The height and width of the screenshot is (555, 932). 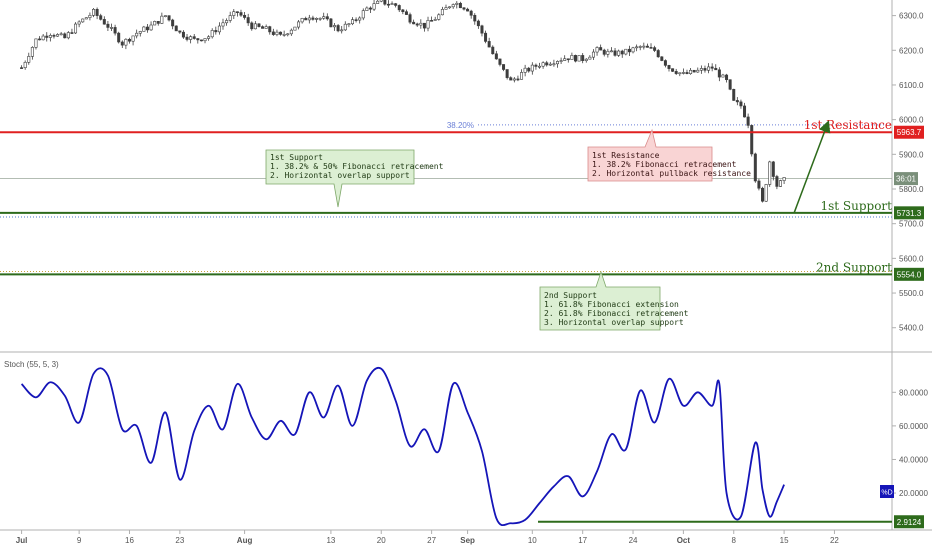 I want to click on price-tick-label: 5900.0, so click(x=911, y=154).